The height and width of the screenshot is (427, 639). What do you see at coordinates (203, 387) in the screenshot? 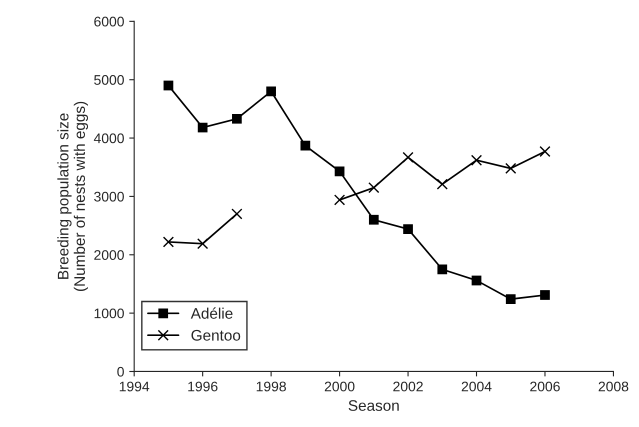
I see `x-tick-label: 1996` at bounding box center [203, 387].